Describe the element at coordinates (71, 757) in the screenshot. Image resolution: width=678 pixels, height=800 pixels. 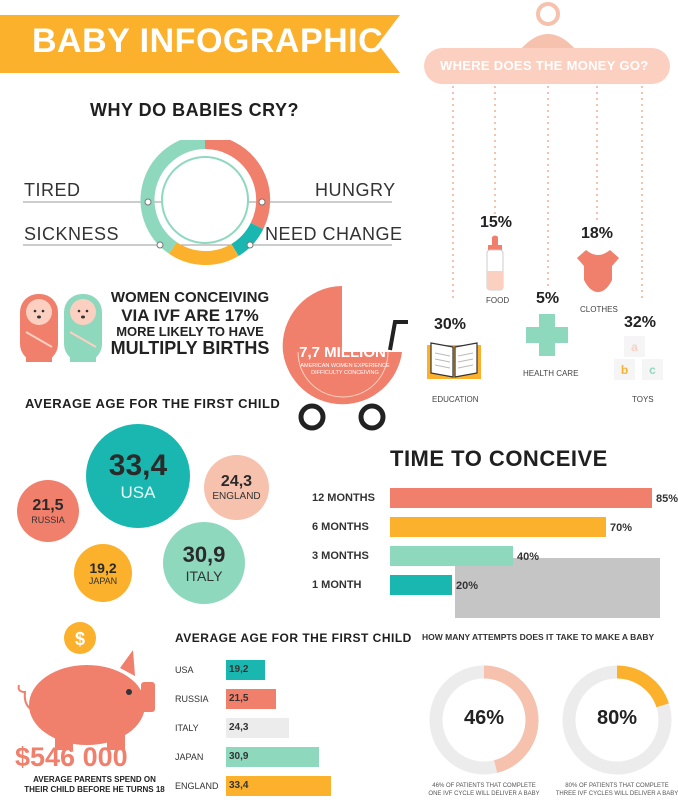
I see `piggy-amount: $546 000` at that location.